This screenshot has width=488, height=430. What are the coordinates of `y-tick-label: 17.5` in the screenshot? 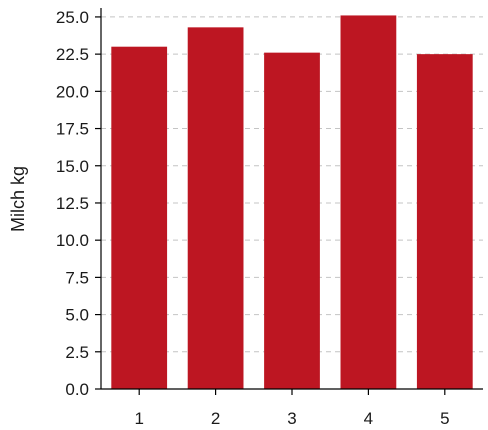 It's located at (72, 129).